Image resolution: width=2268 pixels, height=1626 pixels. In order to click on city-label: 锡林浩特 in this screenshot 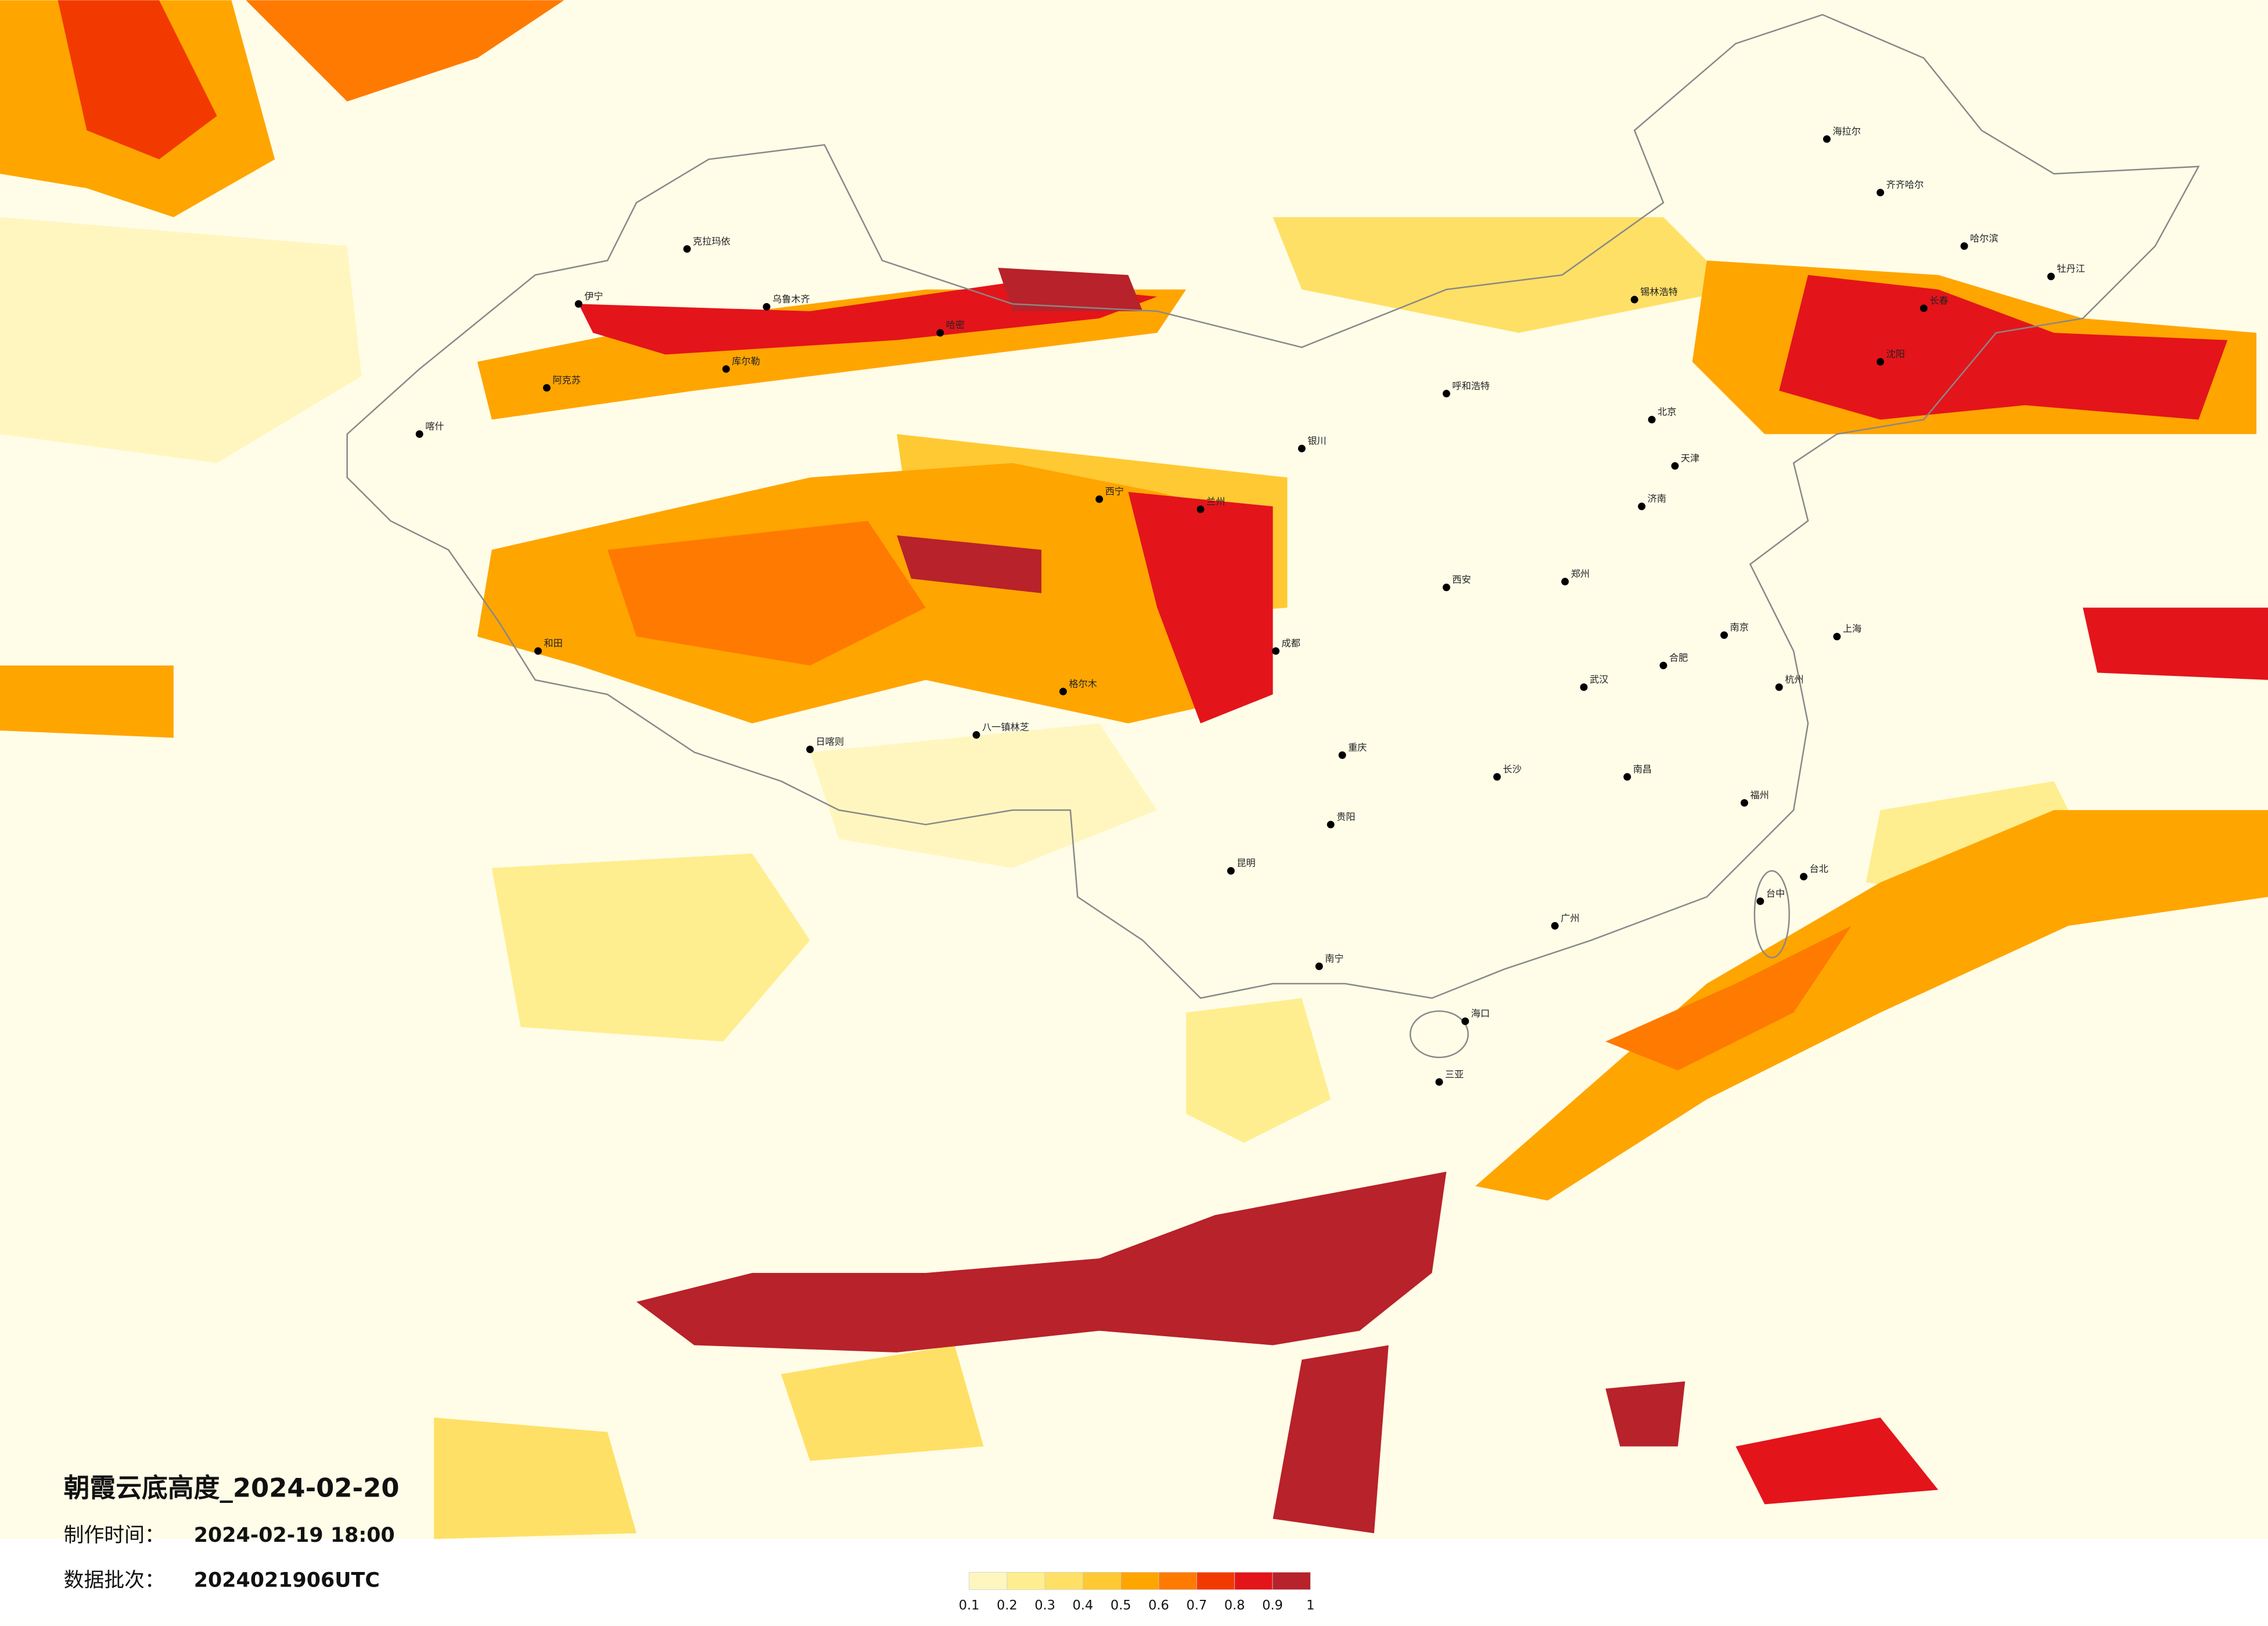, I will do `click(1659, 291)`.